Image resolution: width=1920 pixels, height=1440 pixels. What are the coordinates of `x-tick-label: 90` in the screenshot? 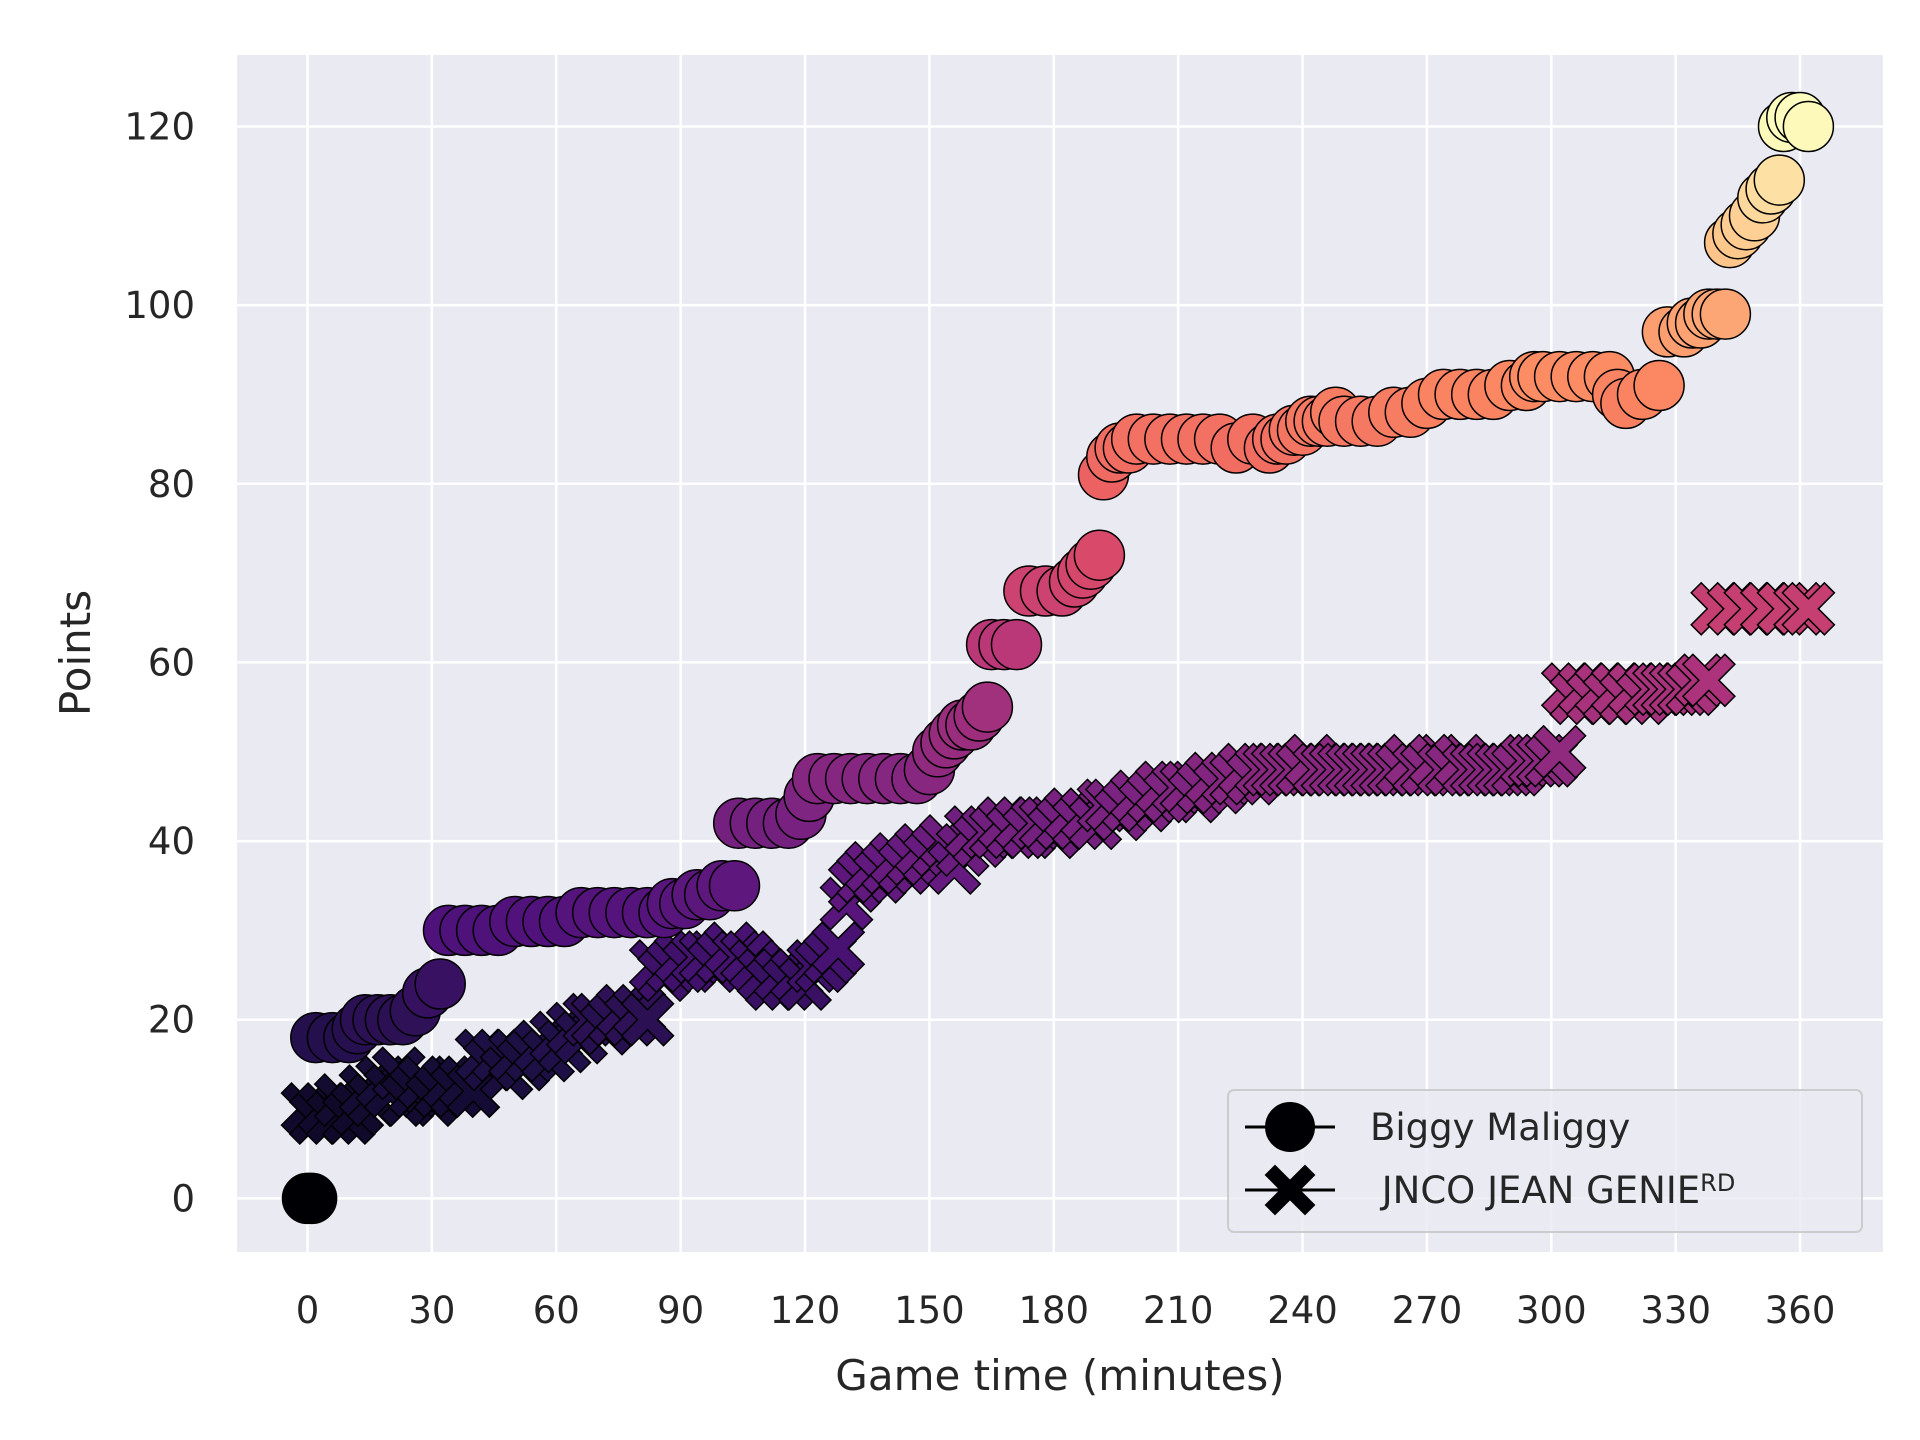 It's located at (680, 1310).